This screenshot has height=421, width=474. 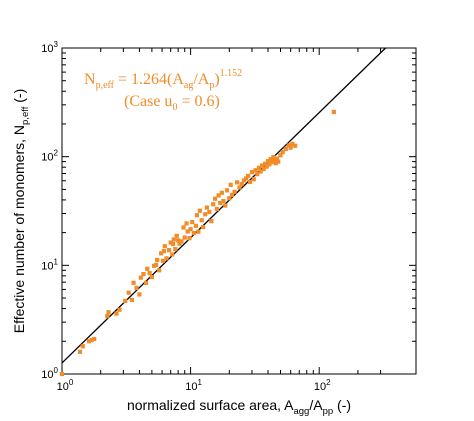 I want to click on annotation-formula: Np,eff = 1.264(Aag/Ap)1.152, so click(x=163, y=79).